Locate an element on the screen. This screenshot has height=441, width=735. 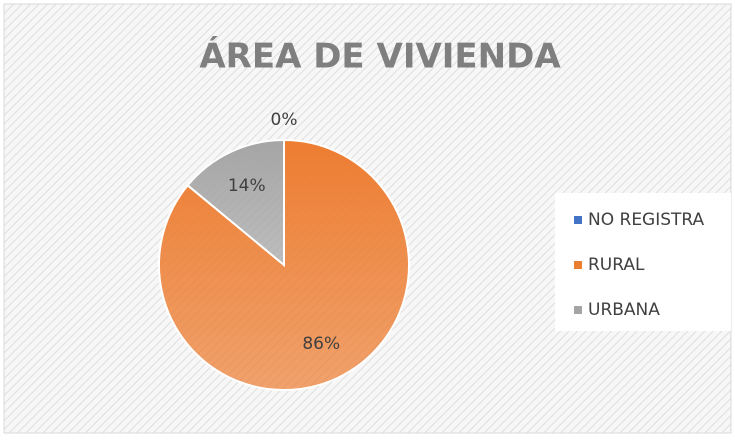
pie-slice is located at coordinates (235, 203).